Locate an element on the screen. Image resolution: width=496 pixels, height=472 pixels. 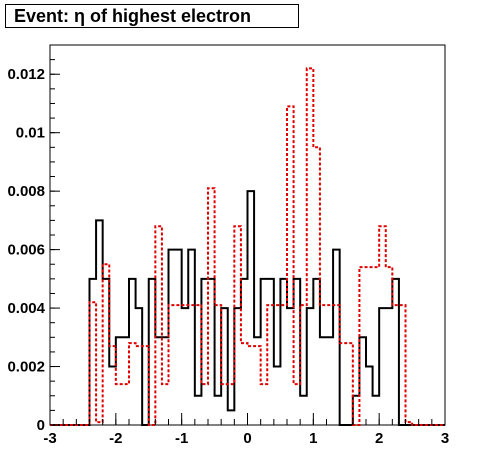
x-tick-label: -3 is located at coordinates (49, 438).